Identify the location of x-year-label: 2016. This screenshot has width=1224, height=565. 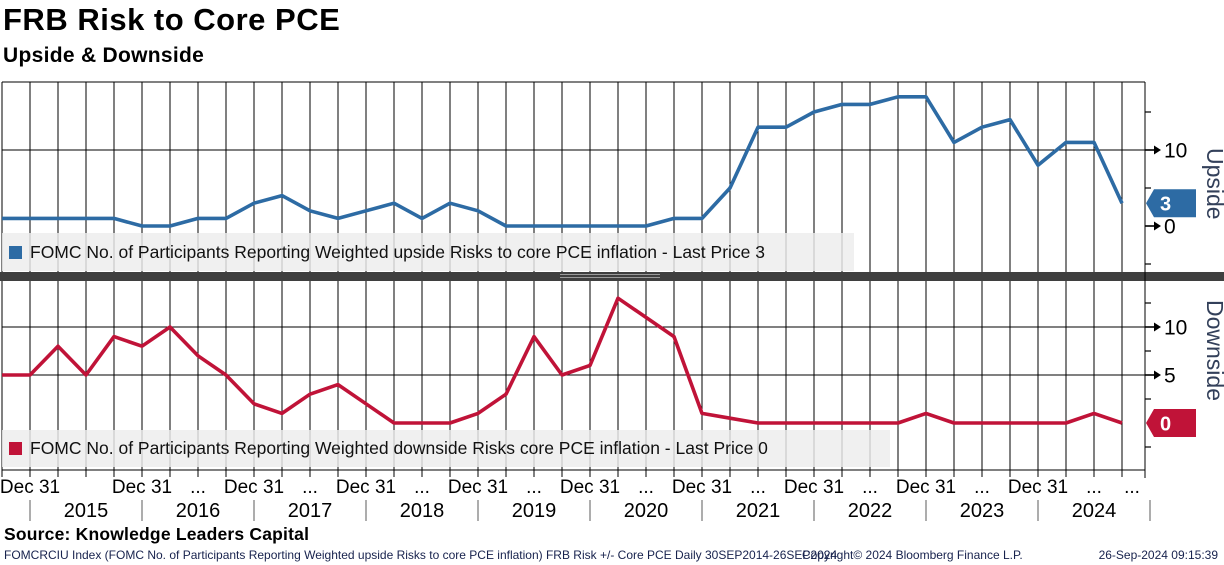
(198, 511).